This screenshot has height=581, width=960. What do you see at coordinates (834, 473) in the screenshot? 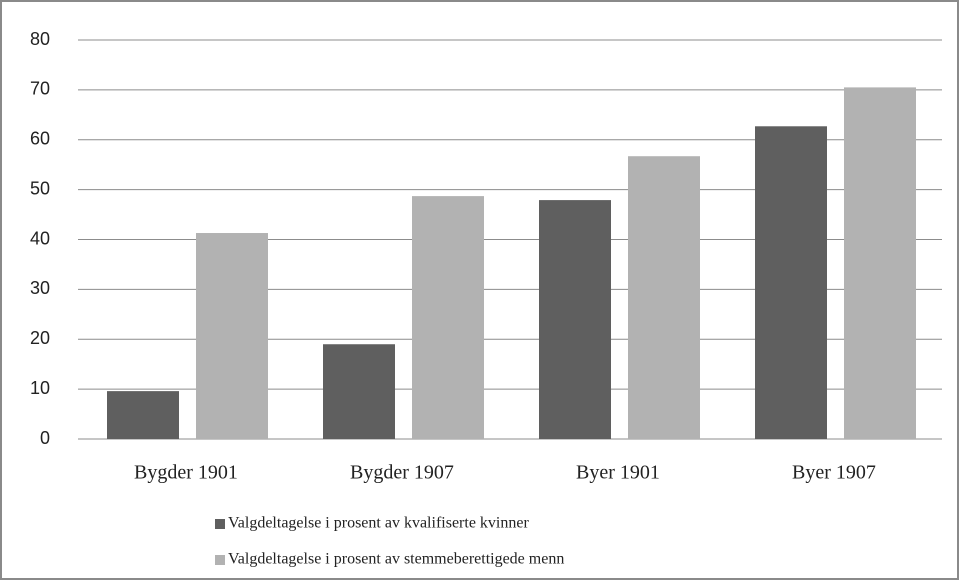
I see `x-tick-label: Byer 1907` at bounding box center [834, 473].